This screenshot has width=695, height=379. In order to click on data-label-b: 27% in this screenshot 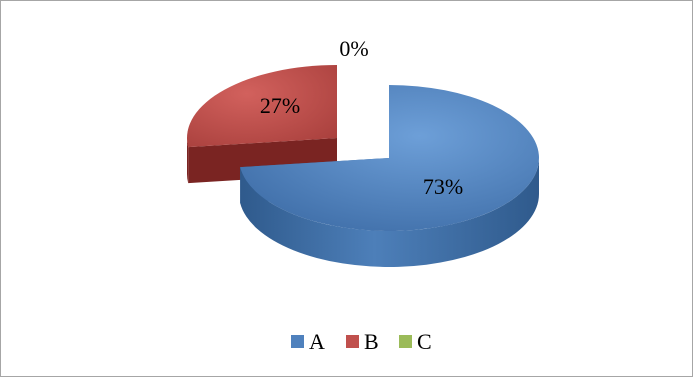, I will do `click(280, 105)`.